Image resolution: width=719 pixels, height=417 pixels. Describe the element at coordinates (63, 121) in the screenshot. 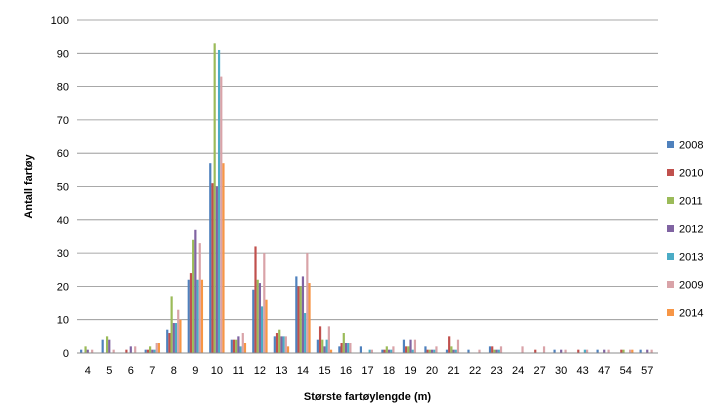

I see `y-tick-70: 70` at that location.